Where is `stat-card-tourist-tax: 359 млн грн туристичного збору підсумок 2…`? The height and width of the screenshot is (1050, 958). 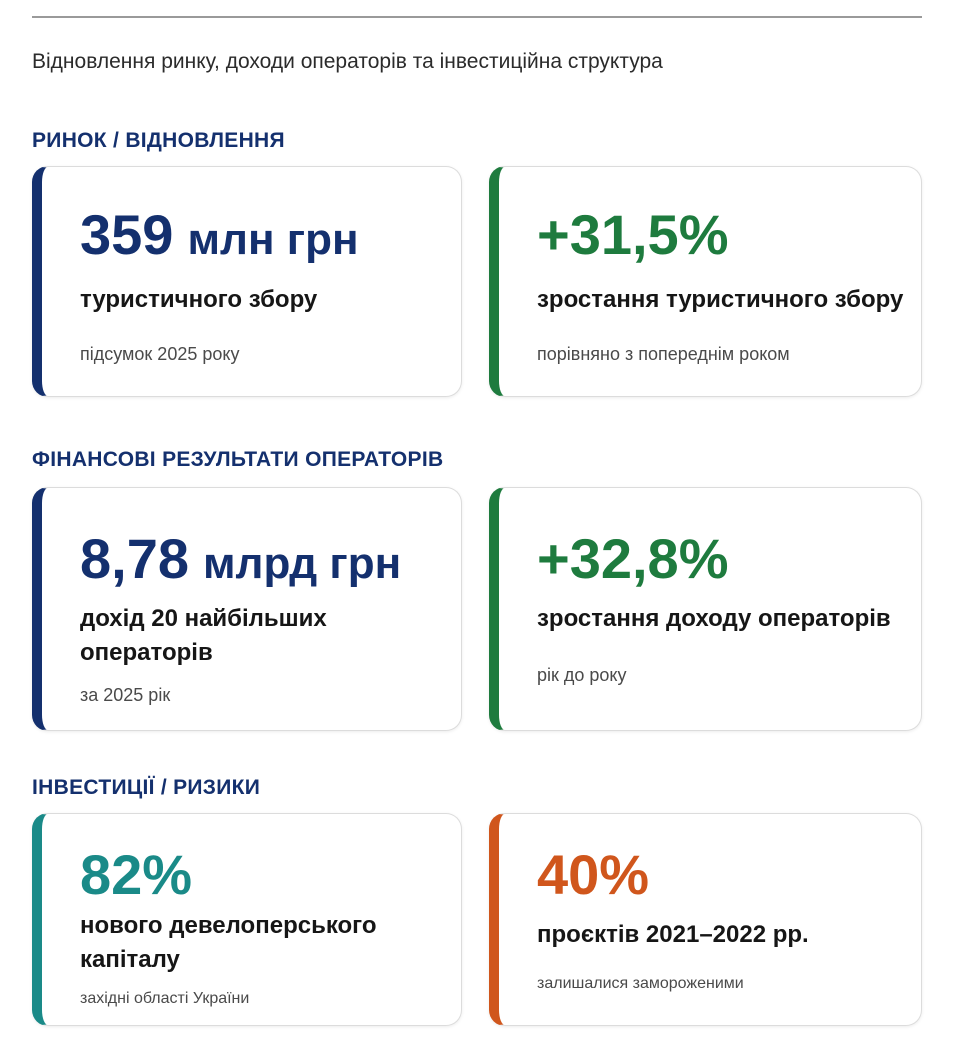
stat-card-tourist-tax: 359 млн грн туристичного збору підсумок 2… is located at coordinates (247, 281).